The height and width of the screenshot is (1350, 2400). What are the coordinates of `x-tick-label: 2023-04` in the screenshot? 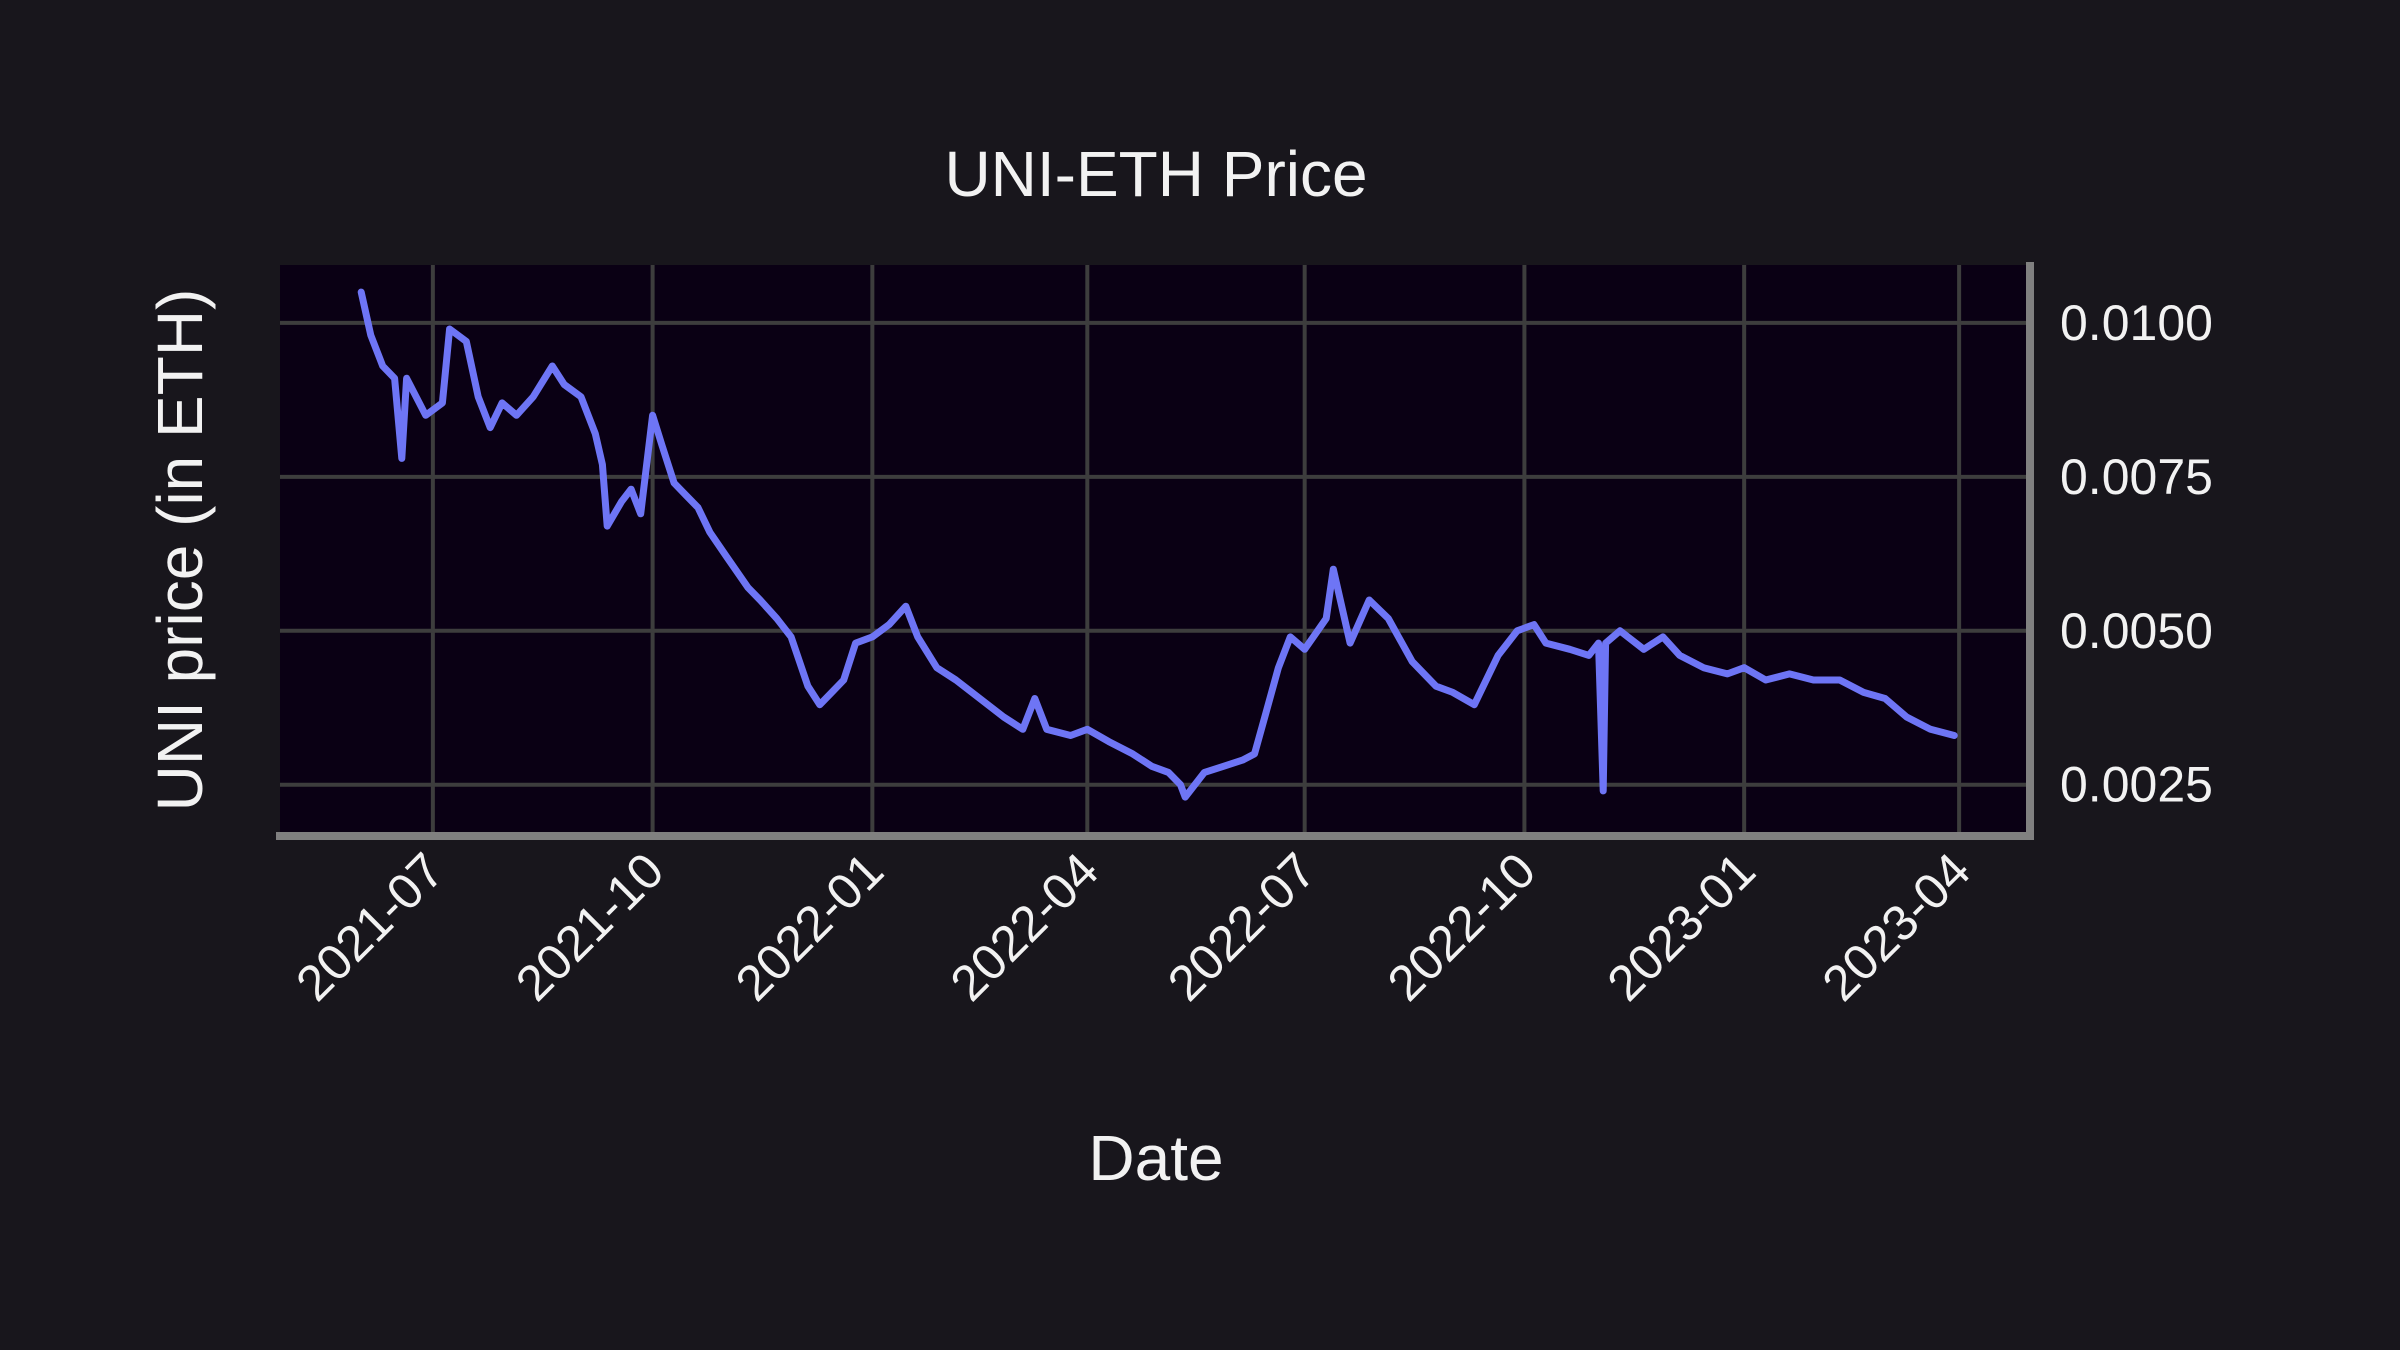 It's located at (1896, 926).